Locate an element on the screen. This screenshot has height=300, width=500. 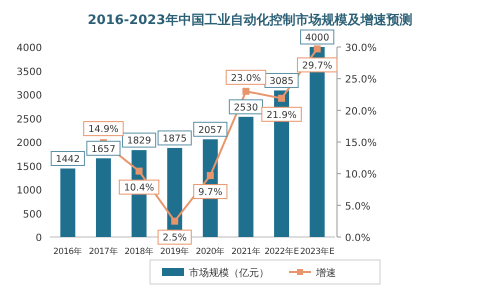
data-label: 10.4% is located at coordinates (139, 188).